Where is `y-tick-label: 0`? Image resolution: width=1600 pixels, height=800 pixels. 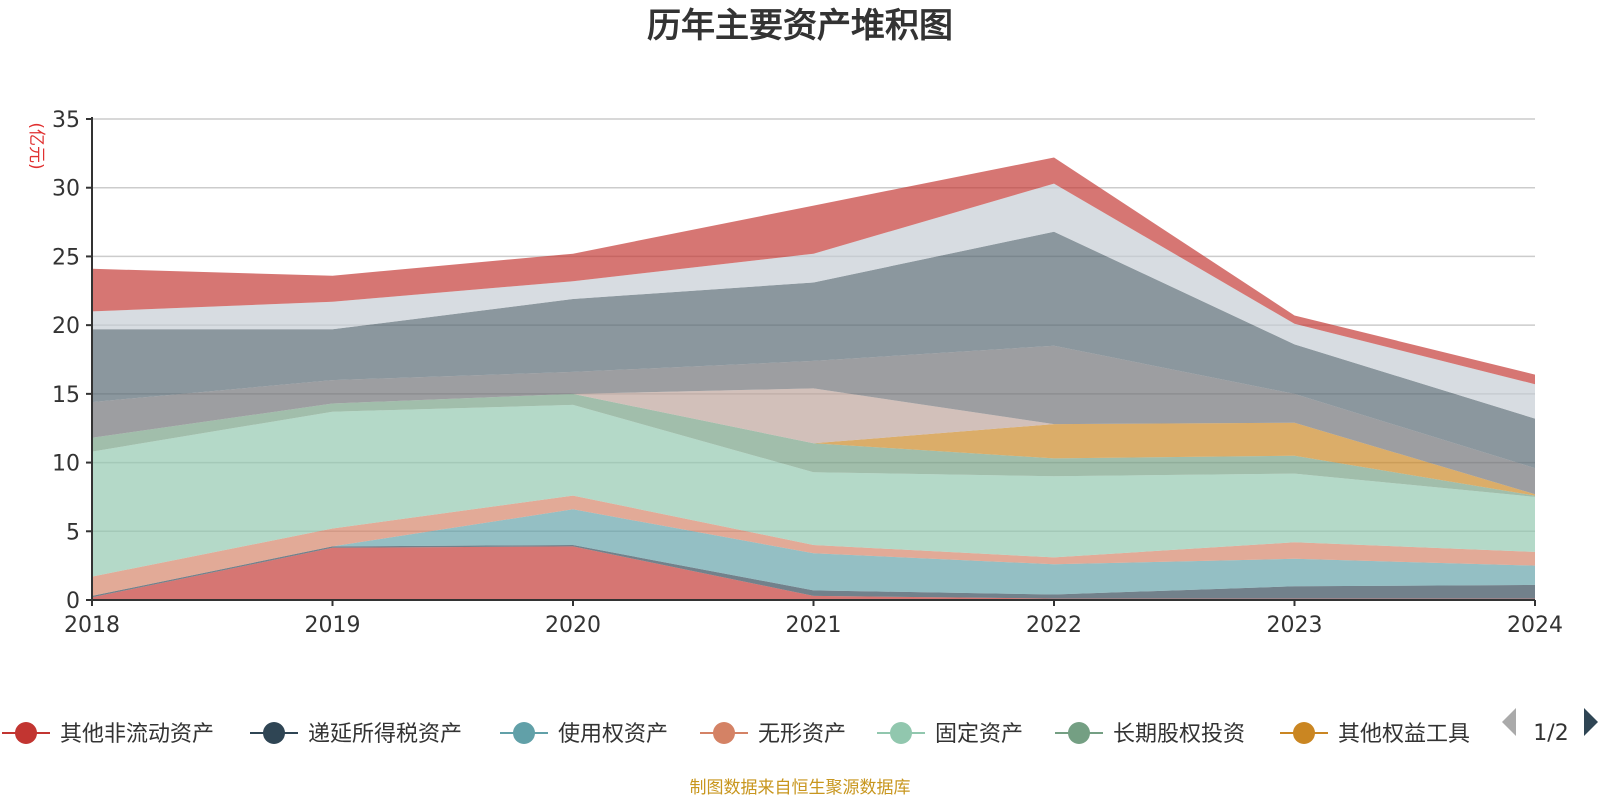 y-tick-label: 0 is located at coordinates (73, 601).